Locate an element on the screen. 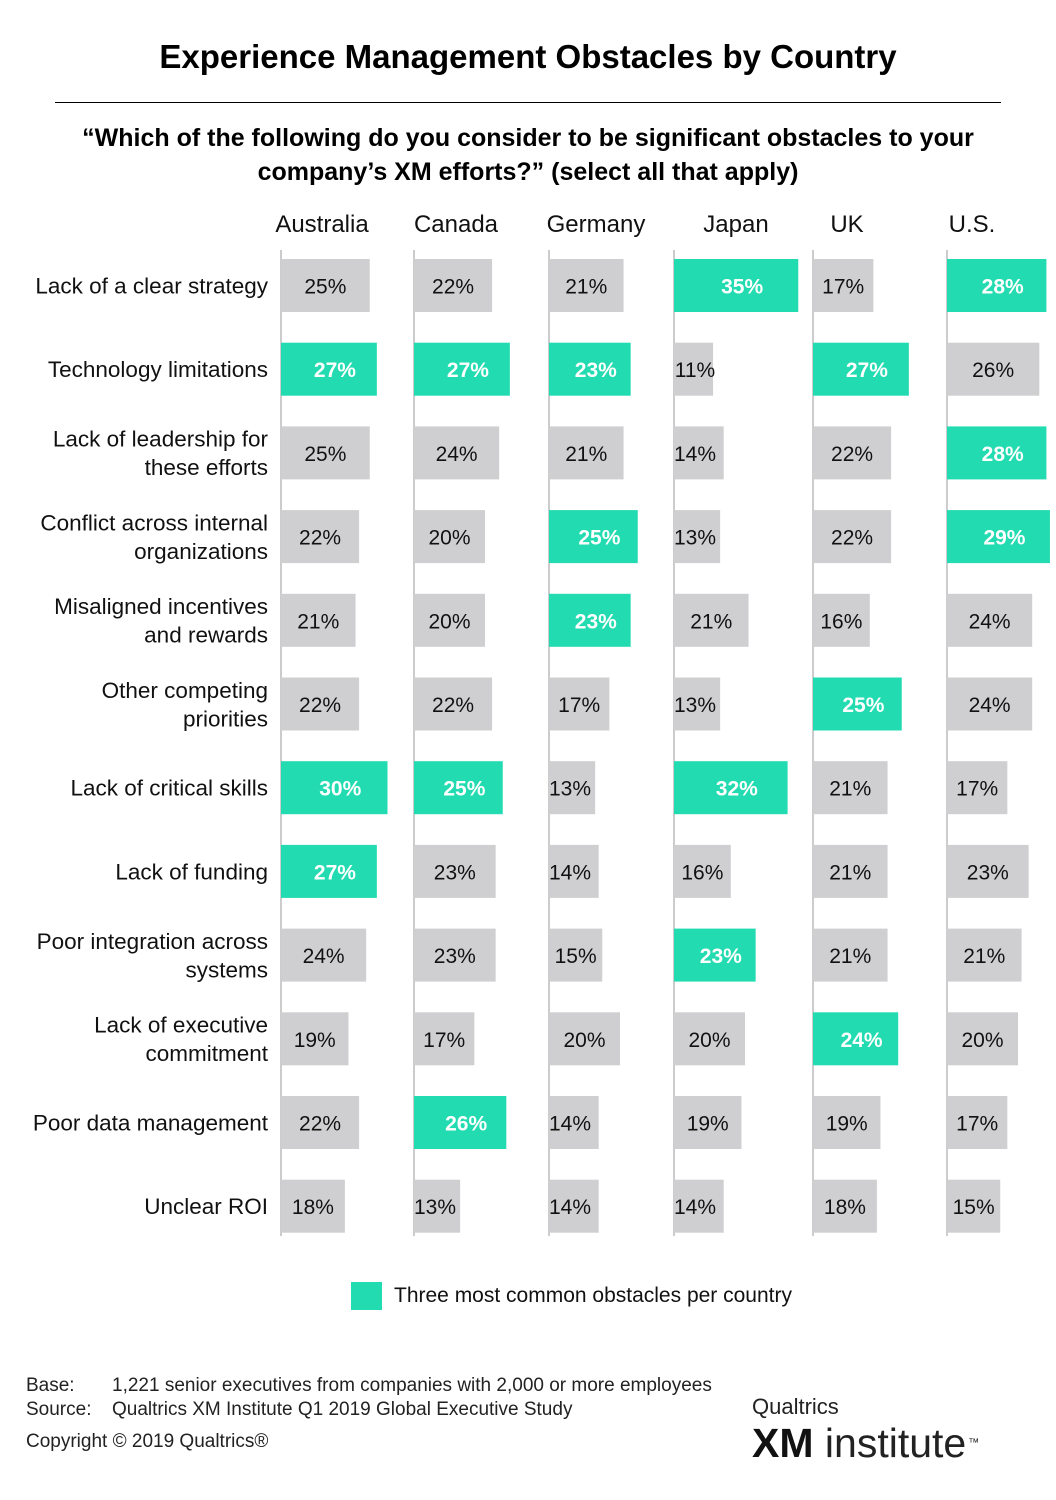  value-label-australia-other-competing-priorities: 22% is located at coordinates (320, 705).